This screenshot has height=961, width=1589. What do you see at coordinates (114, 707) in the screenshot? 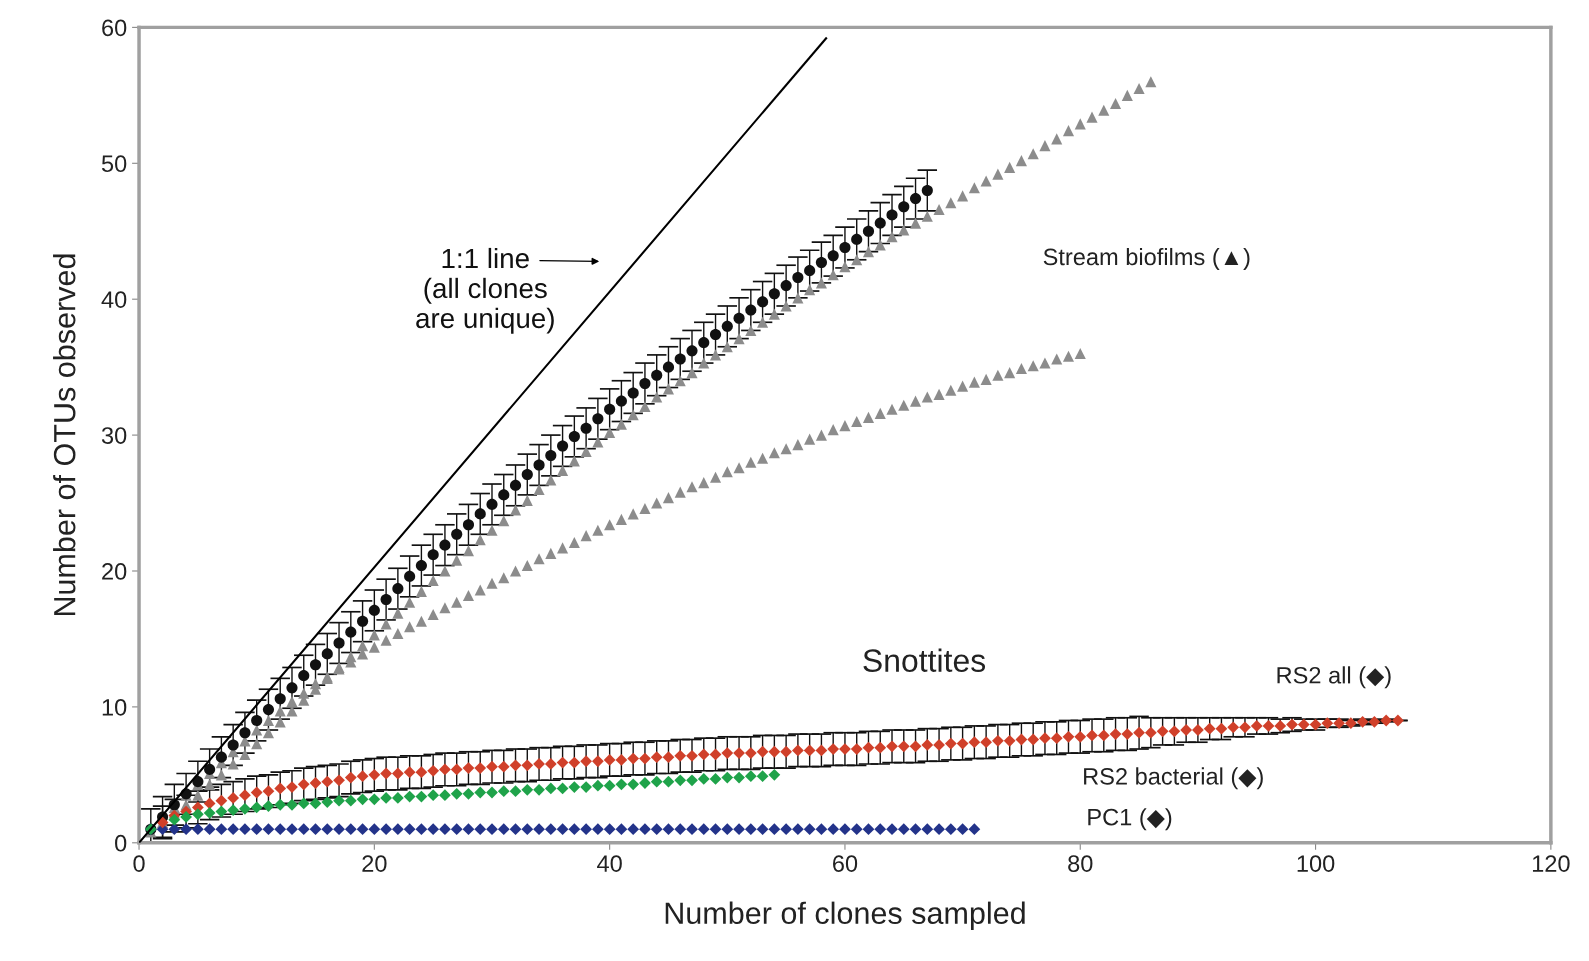
I see `y-tick-label: 10` at bounding box center [114, 707].